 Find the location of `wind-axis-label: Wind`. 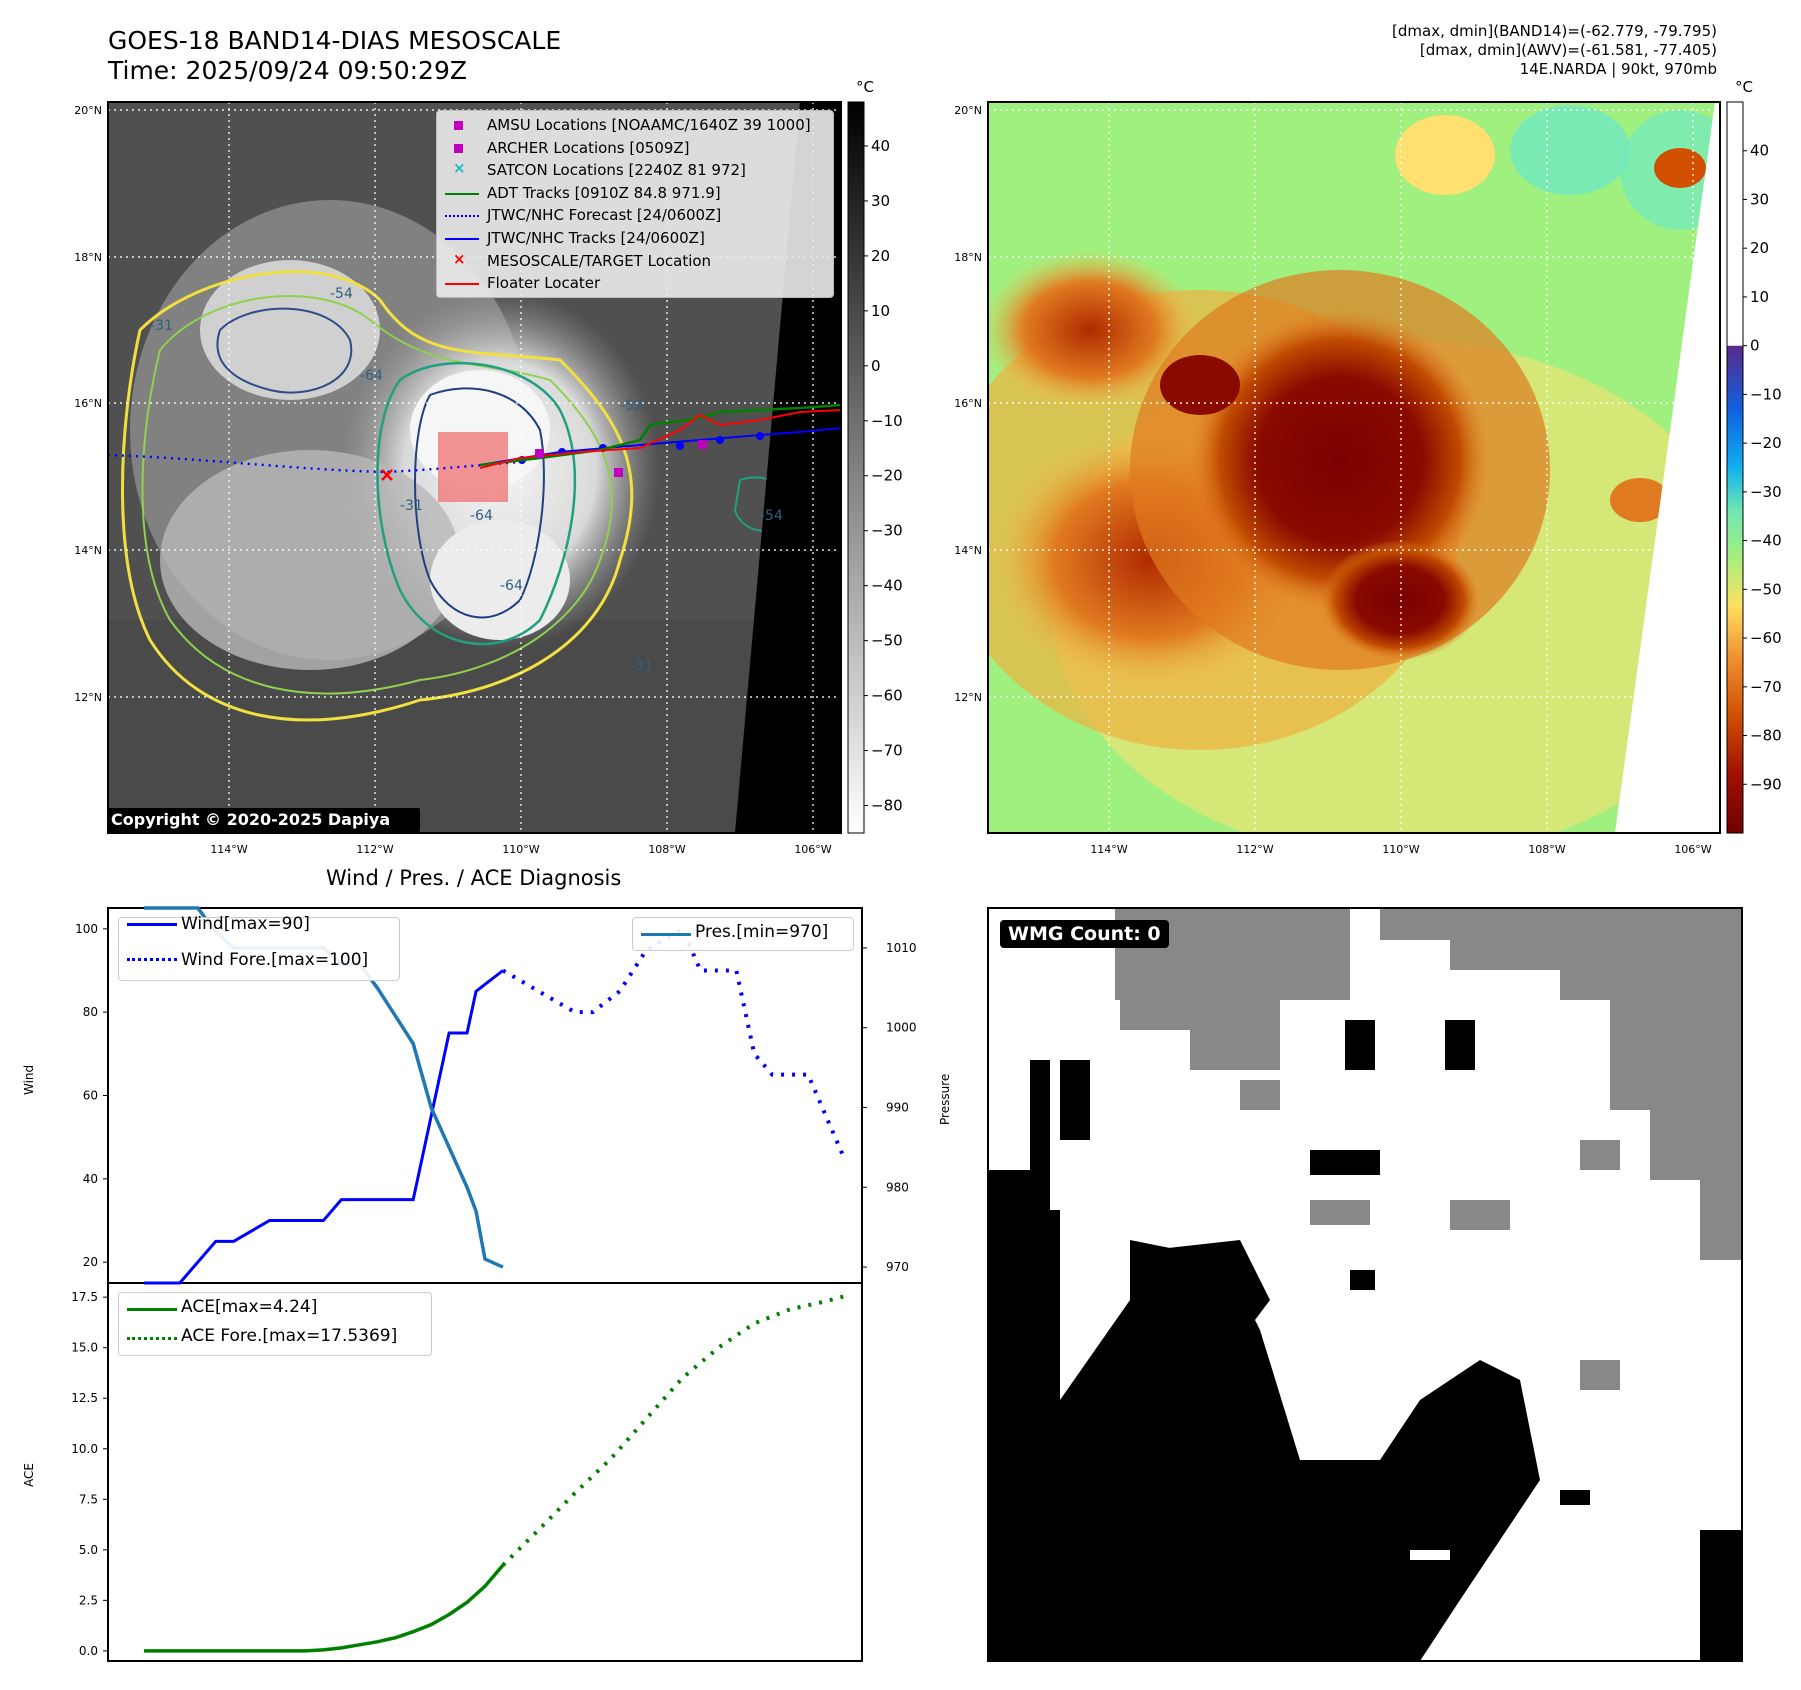

wind-axis-label: Wind is located at coordinates (29, 1079).